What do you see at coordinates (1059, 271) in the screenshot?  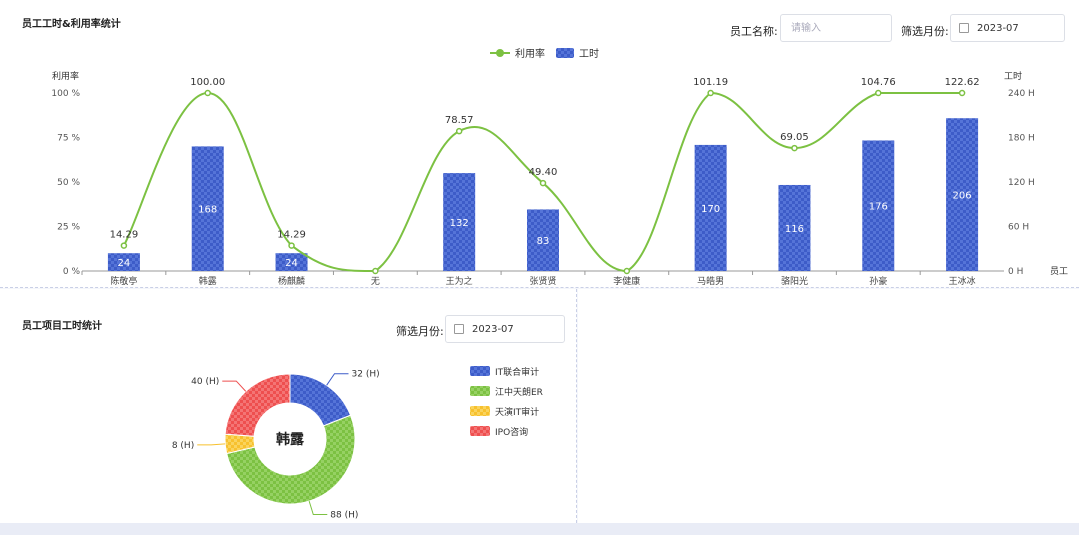 I see `x-axis-title: 员工` at bounding box center [1059, 271].